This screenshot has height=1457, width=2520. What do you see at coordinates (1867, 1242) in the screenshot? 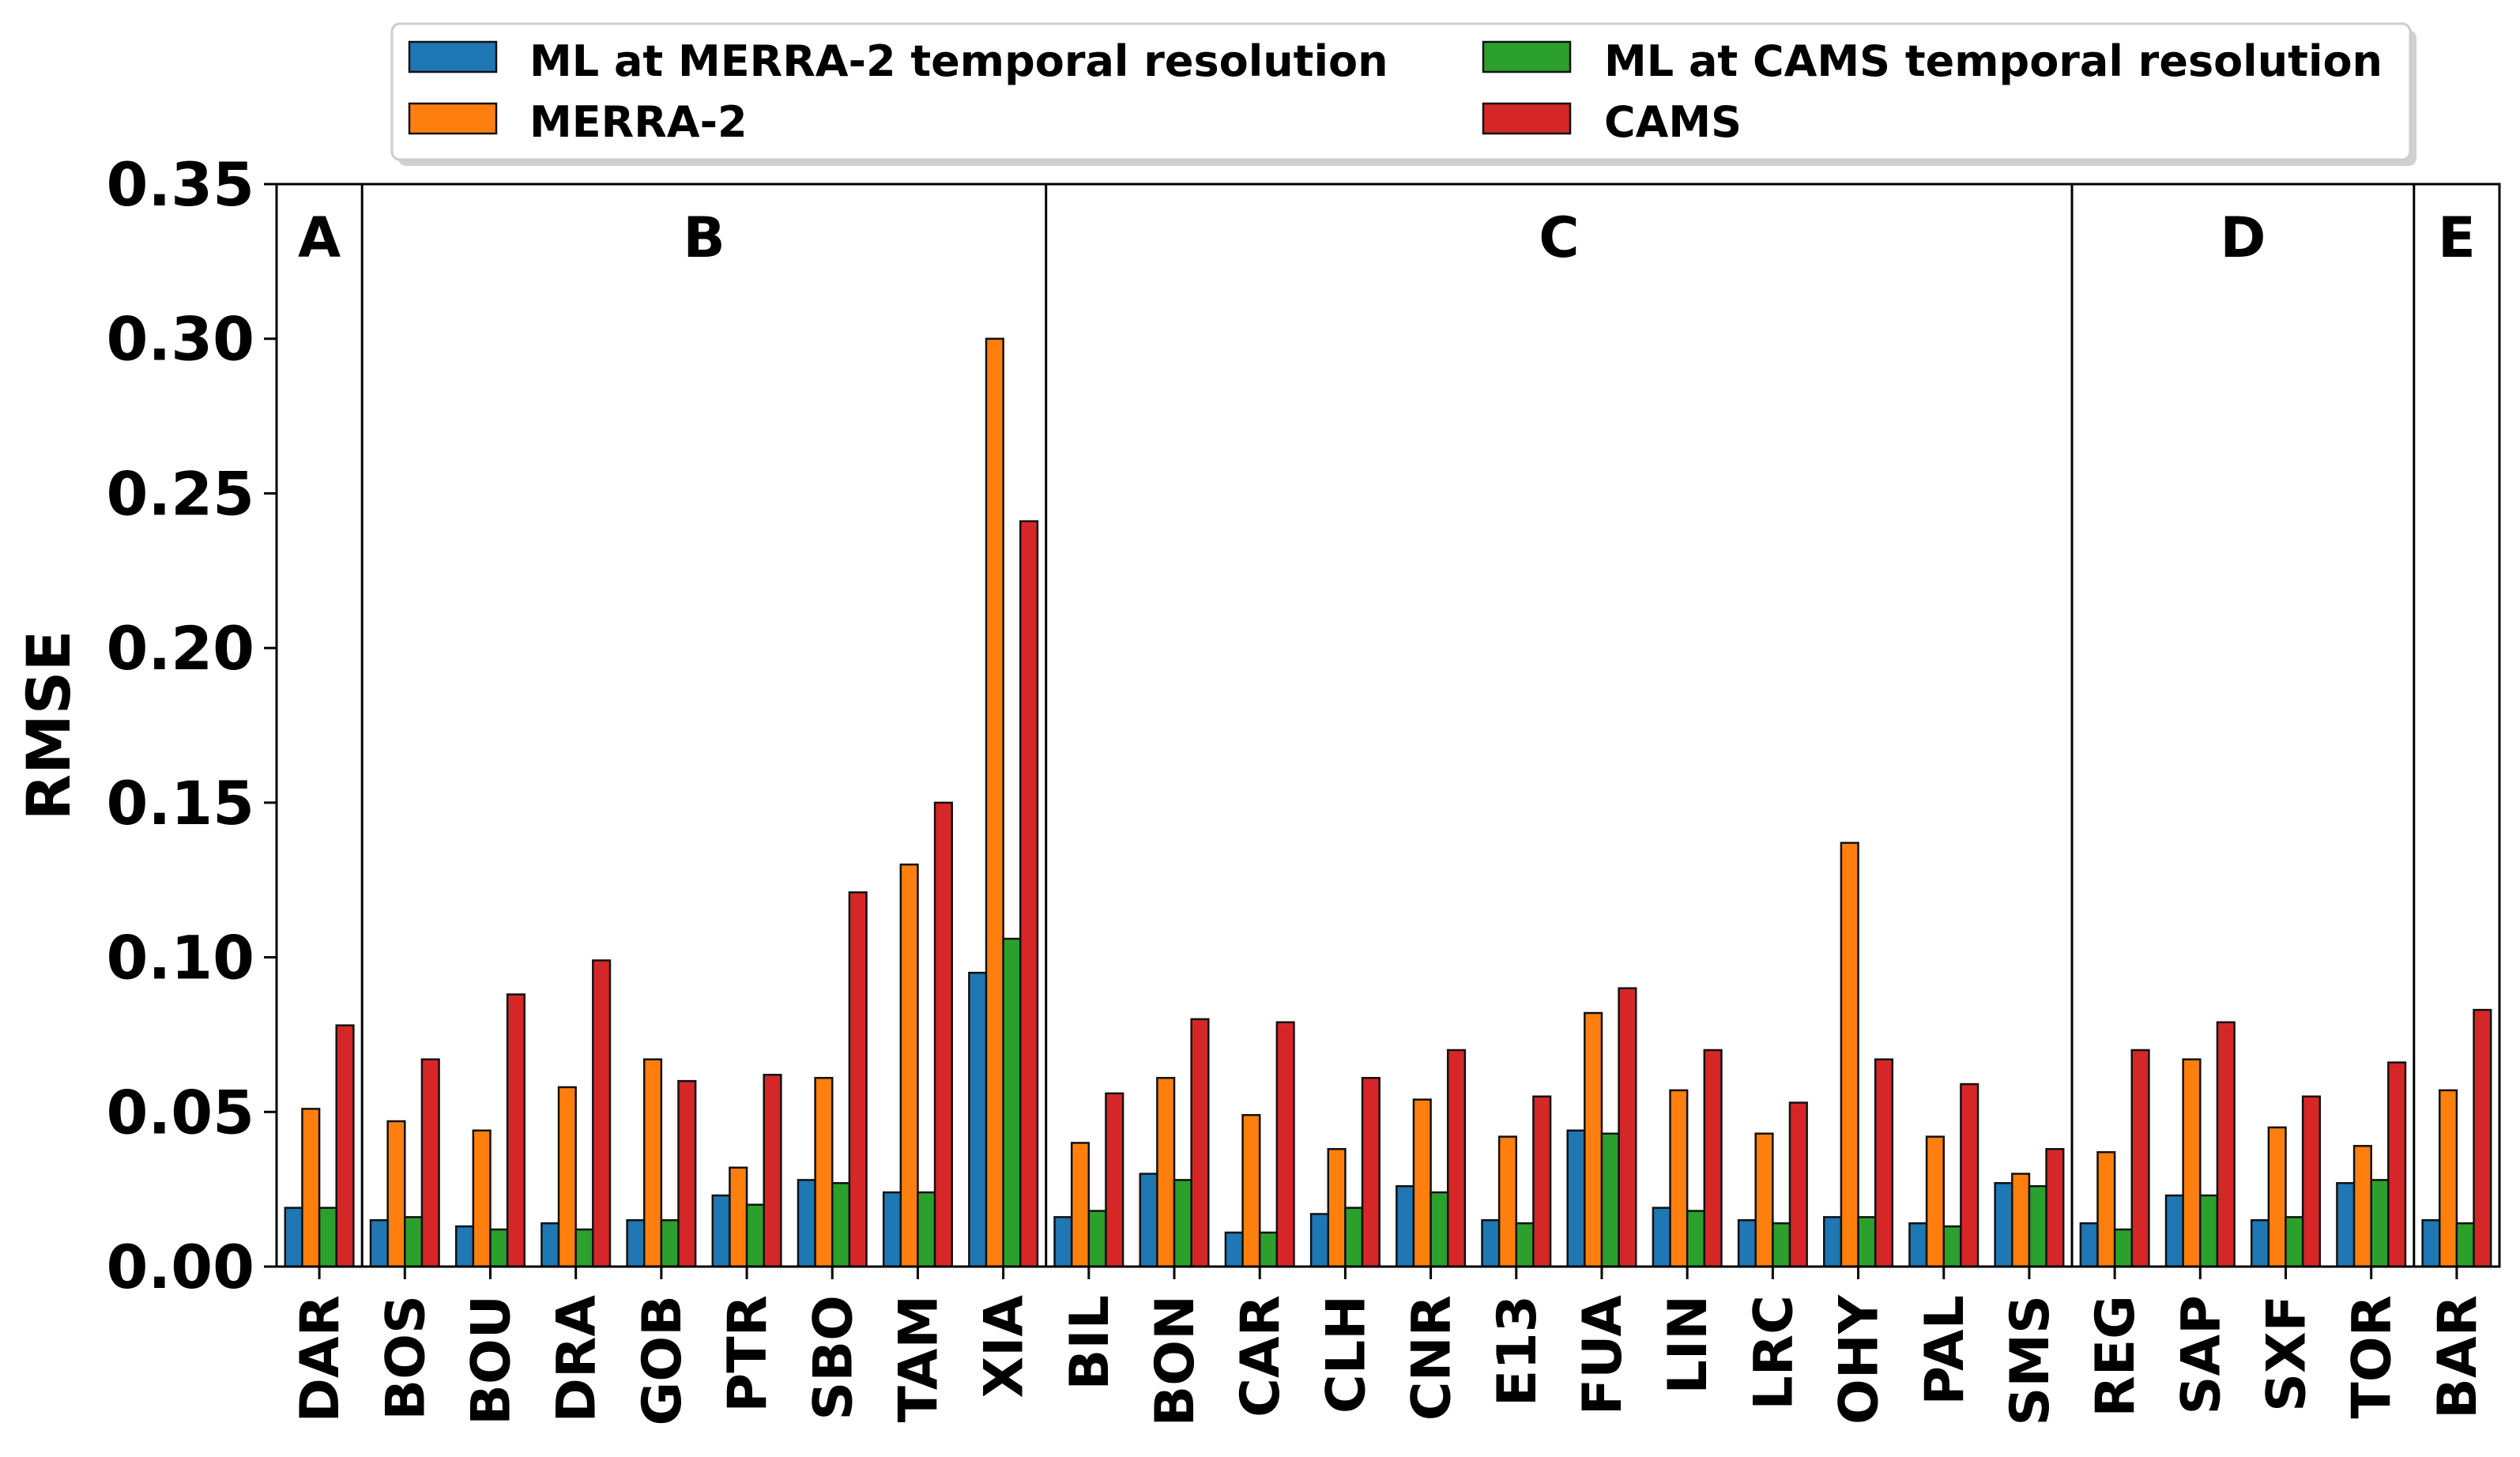
I see `bar-ohy-s2` at bounding box center [1867, 1242].